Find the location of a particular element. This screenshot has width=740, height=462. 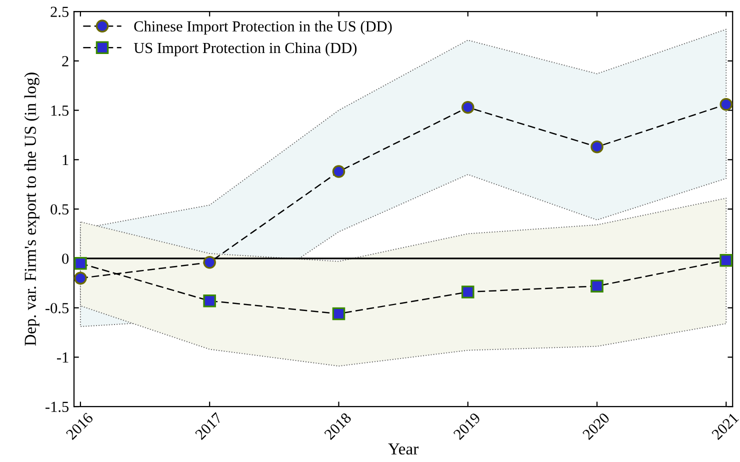

legend-label: Chinese Import Protection in the US (DD) is located at coordinates (263, 27).